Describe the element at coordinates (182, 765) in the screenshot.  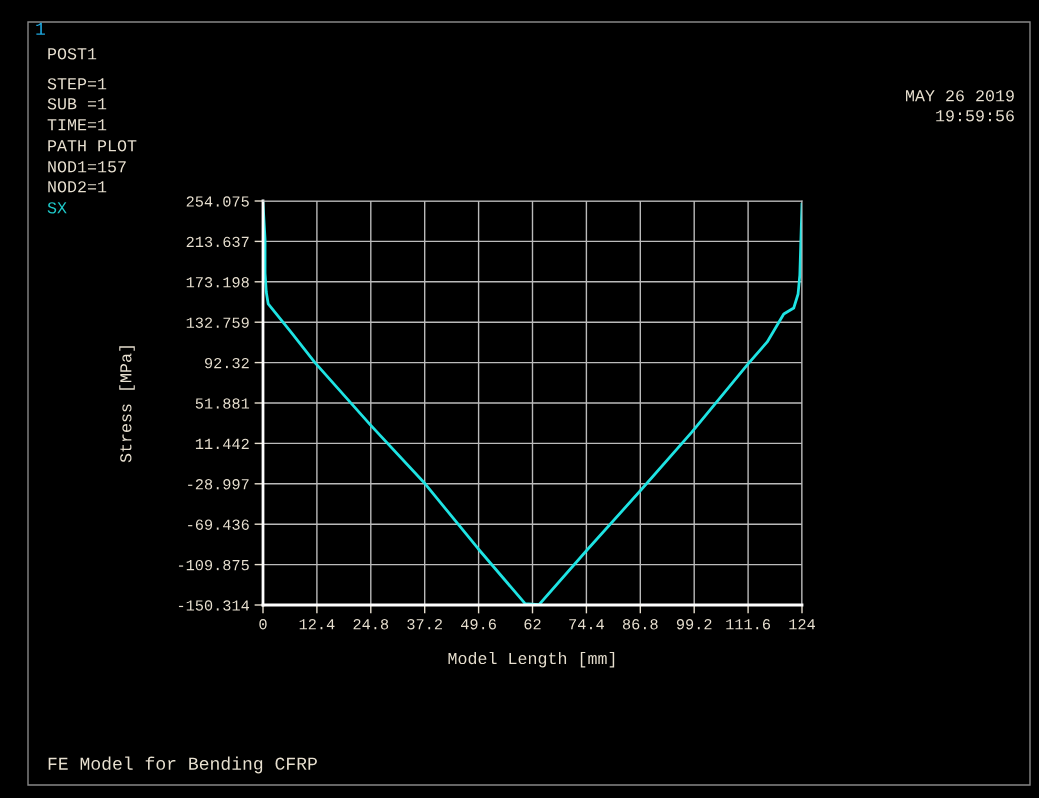
I see `text: FE Model for Bending CFRP` at that location.